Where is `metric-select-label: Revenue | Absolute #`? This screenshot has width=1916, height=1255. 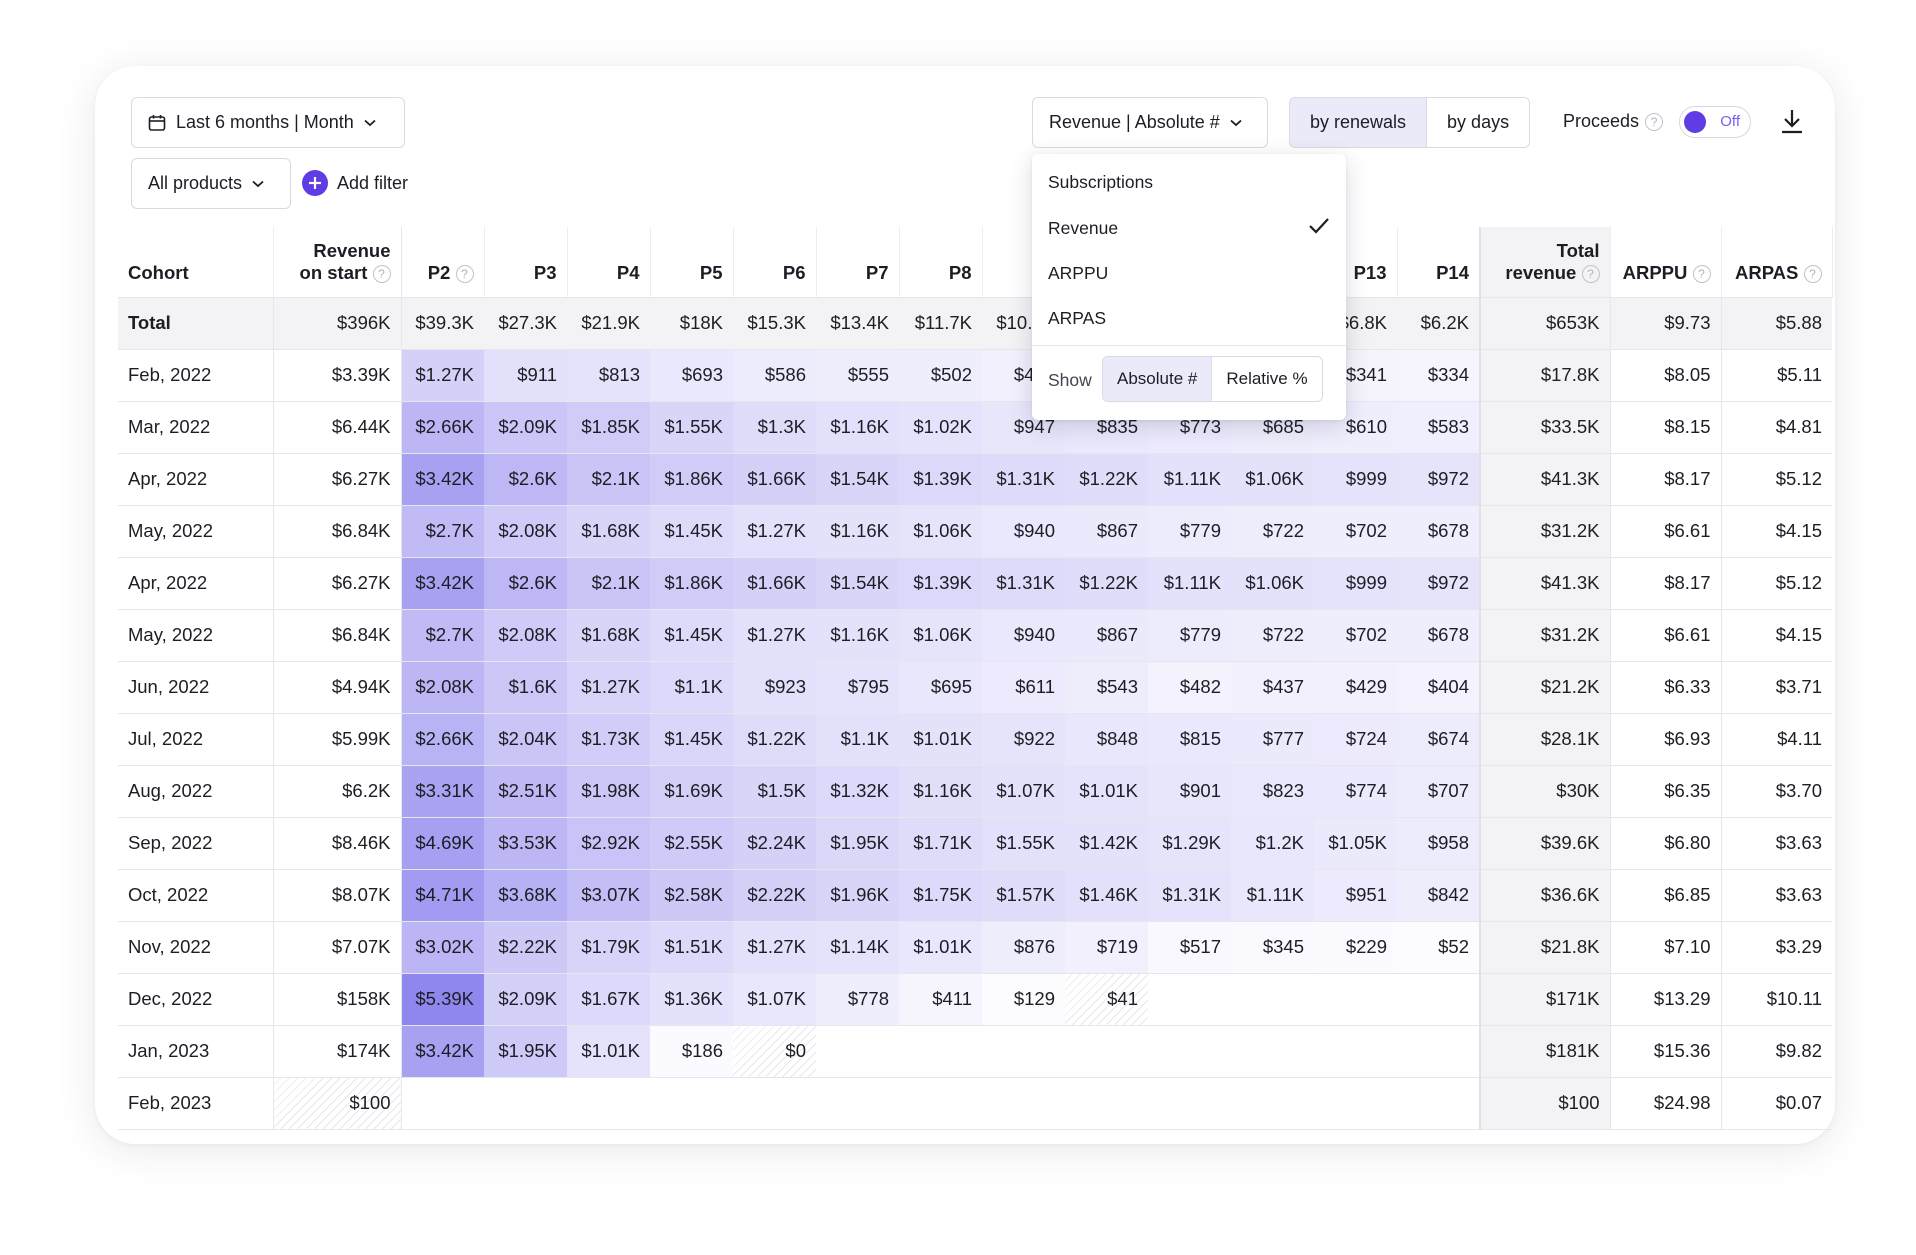 metric-select-label: Revenue | Absolute # is located at coordinates (1134, 122).